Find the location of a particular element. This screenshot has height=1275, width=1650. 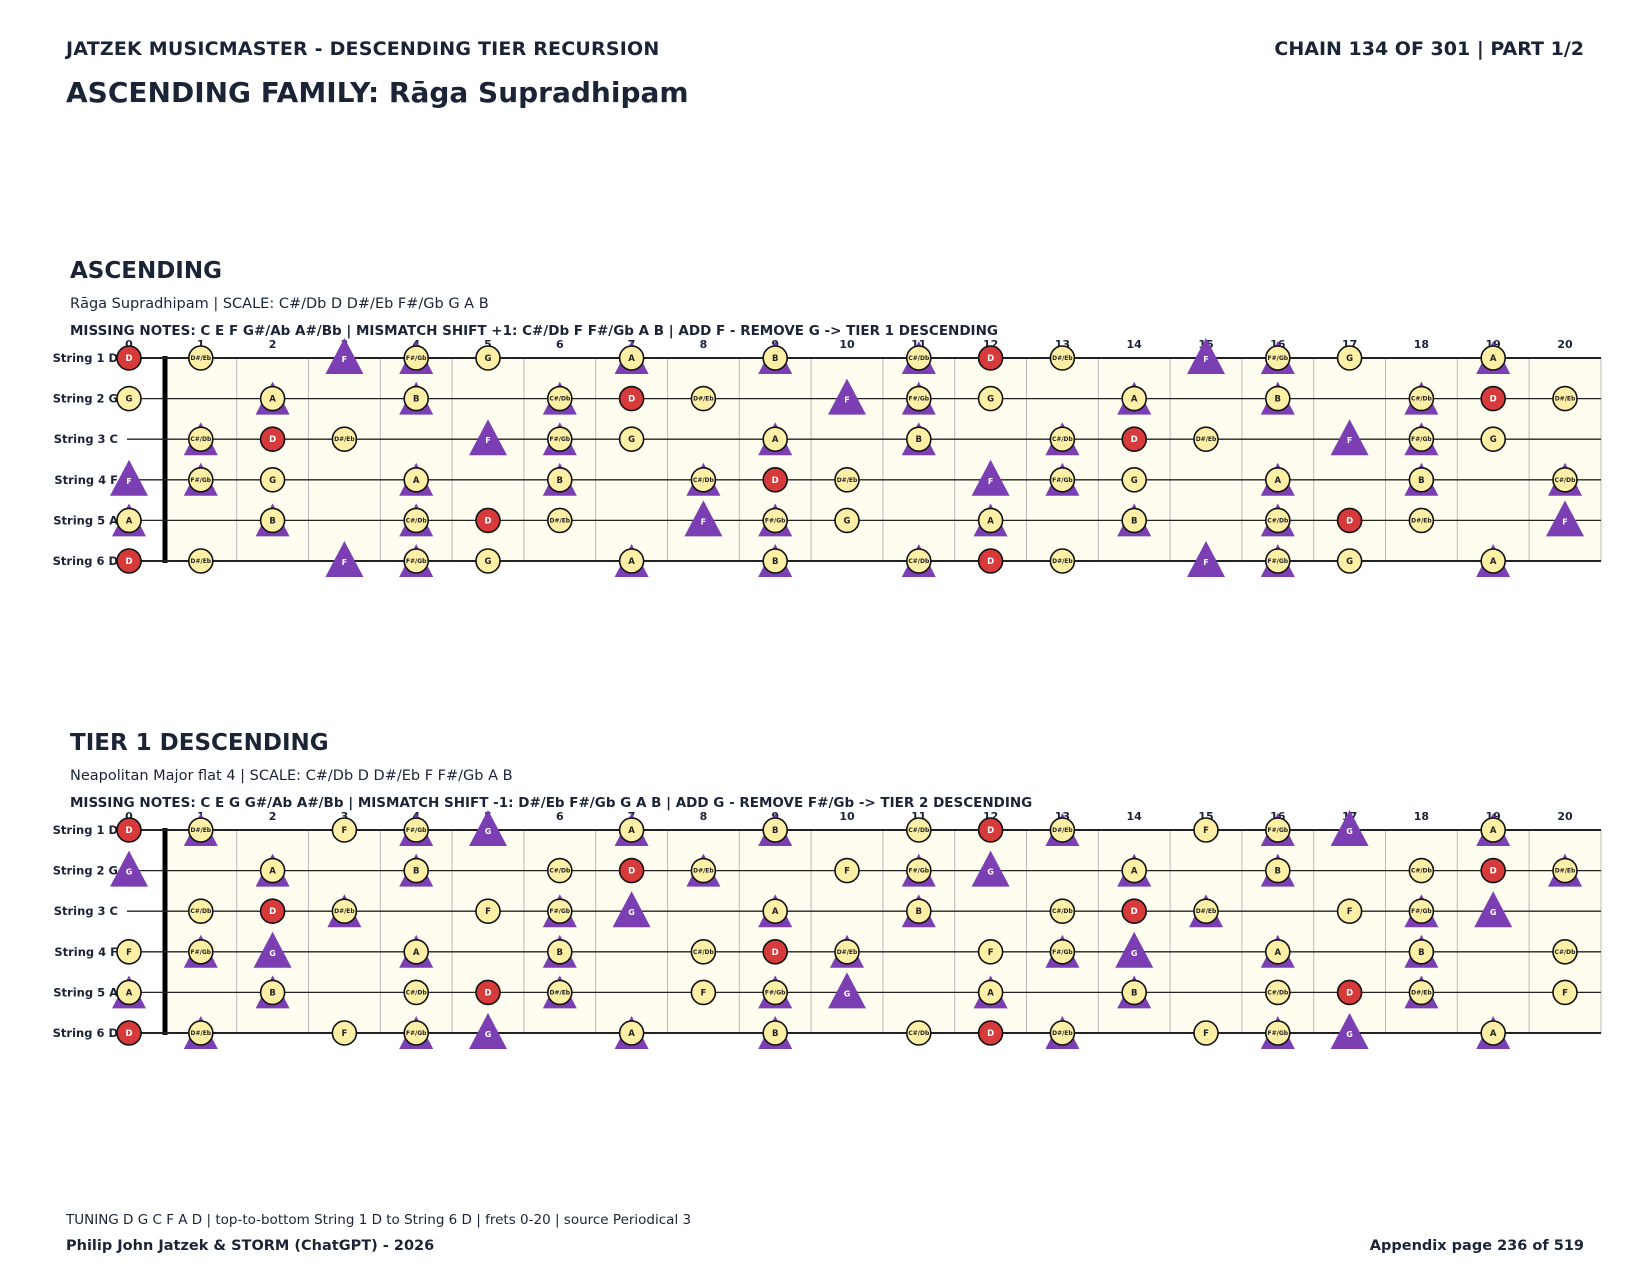

string-label: String 2 G is located at coordinates (85, 399).